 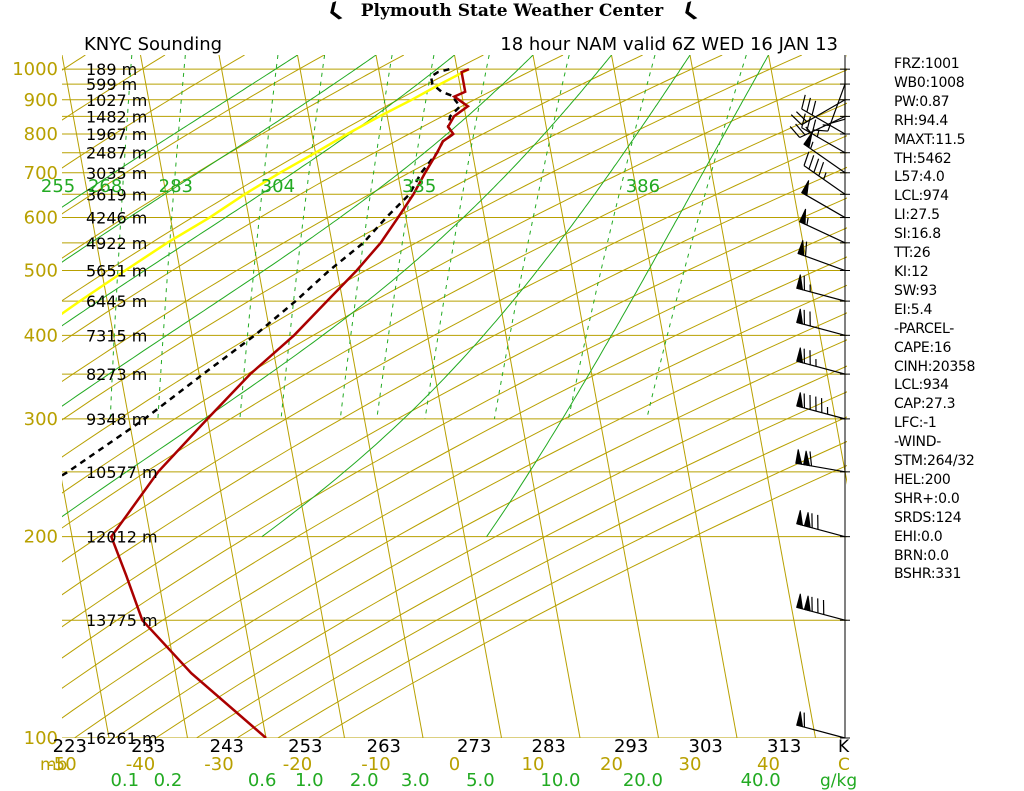 What do you see at coordinates (480, 780) in the screenshot?
I see `mixing-ratio-label: 5.0` at bounding box center [480, 780].